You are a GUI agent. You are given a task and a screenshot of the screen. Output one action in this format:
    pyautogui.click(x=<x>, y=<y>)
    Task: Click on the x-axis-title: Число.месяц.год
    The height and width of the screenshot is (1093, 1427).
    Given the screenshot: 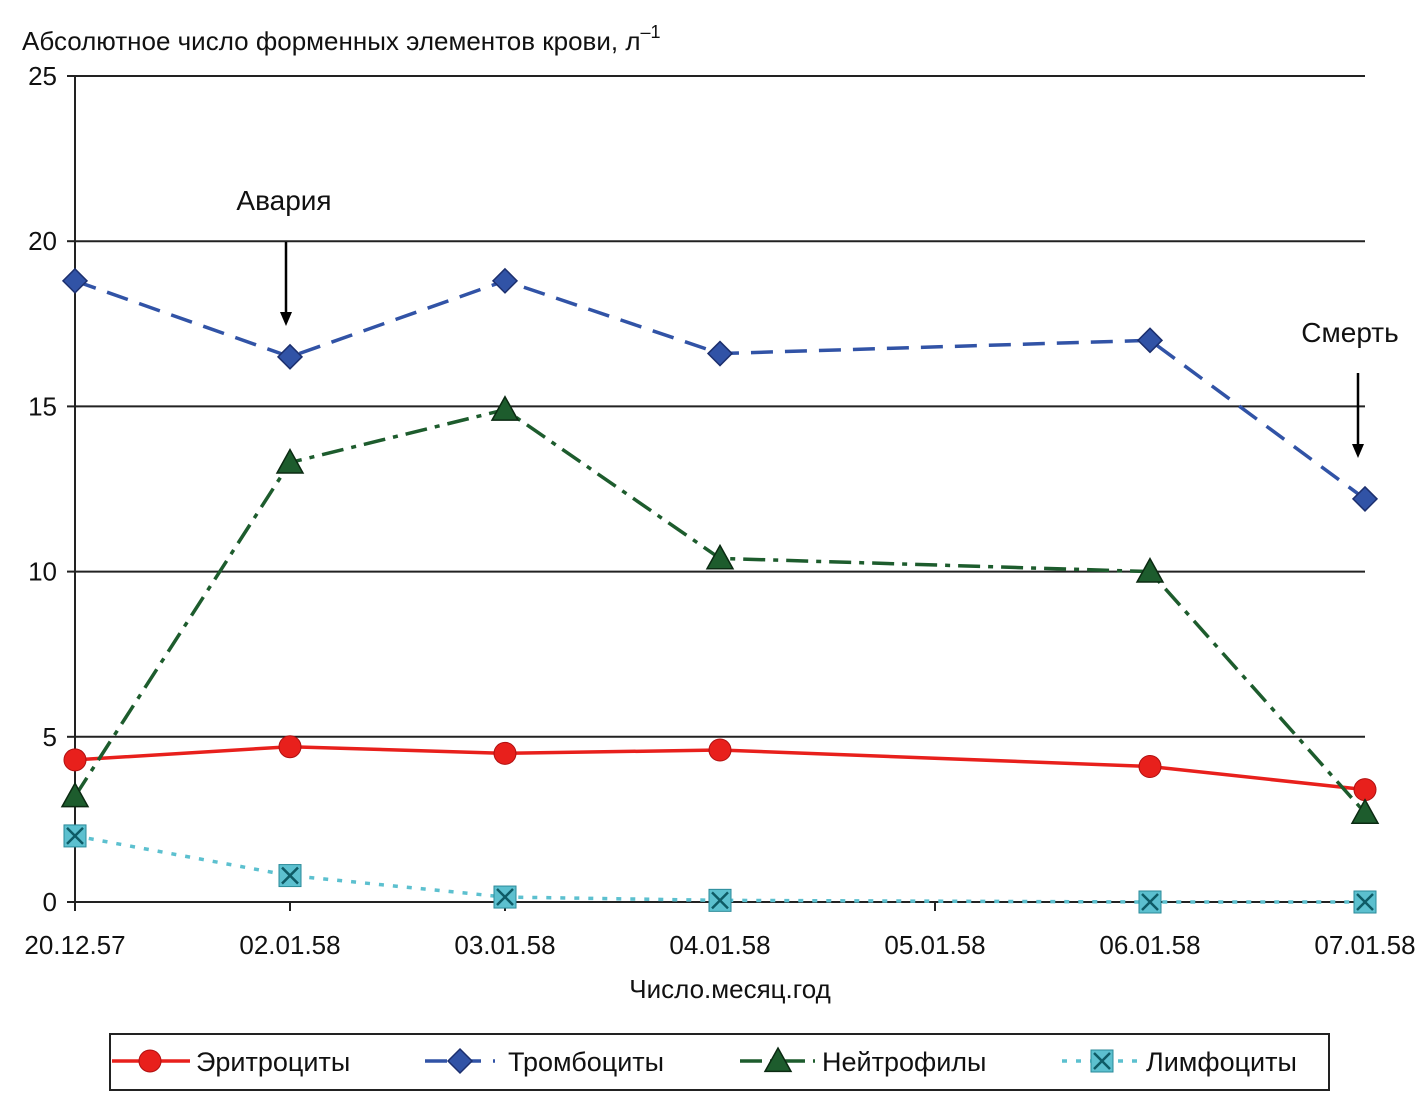 What is the action you would take?
    pyautogui.click(x=730, y=989)
    